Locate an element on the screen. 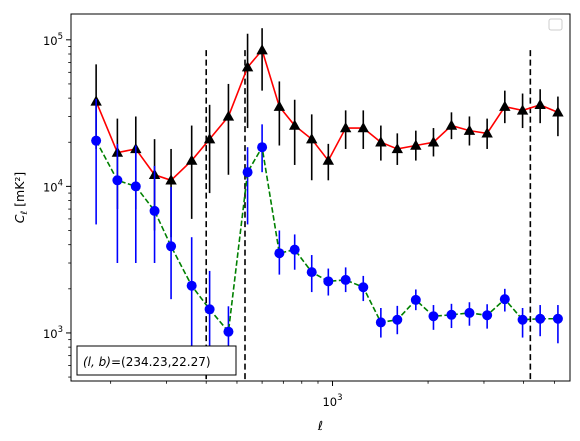  y-tick-label: 10³ is located at coordinates (53, 333).